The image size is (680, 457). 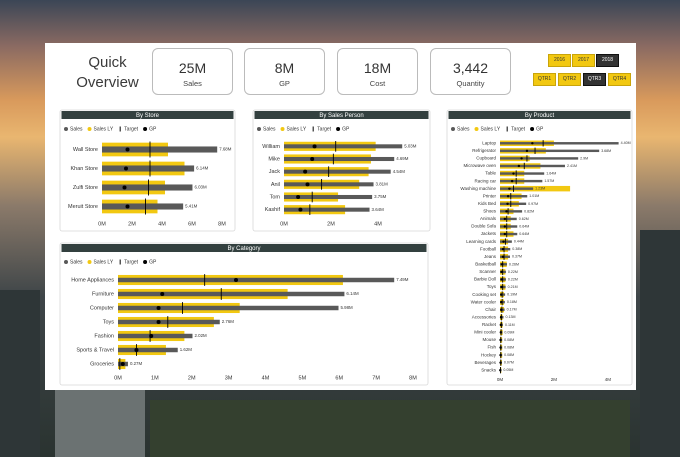 I want to click on x-tick-label: 8M, so click(x=413, y=378).